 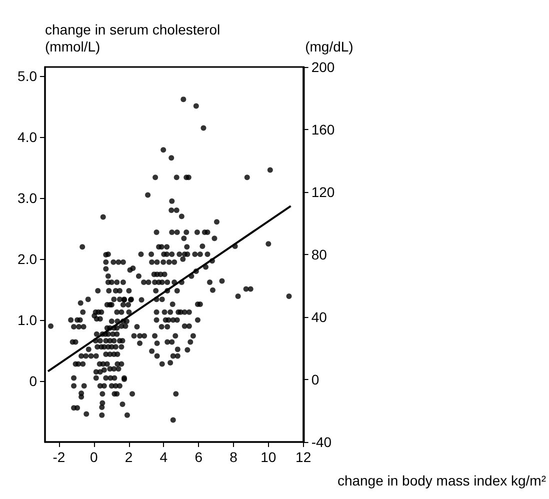 I want to click on x-tick-label: 6, so click(x=198, y=457).